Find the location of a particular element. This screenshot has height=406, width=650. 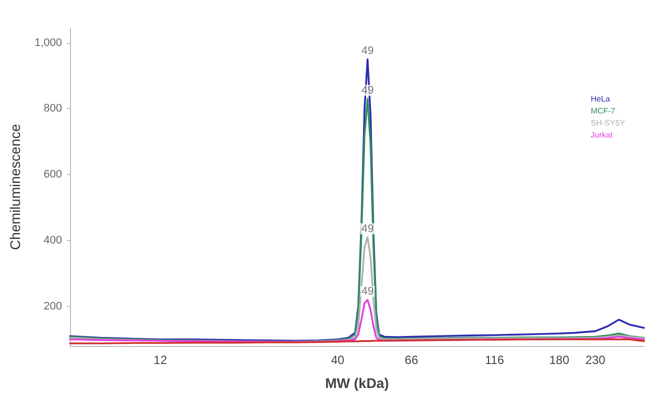

x-tick-label: 40 is located at coordinates (337, 360).